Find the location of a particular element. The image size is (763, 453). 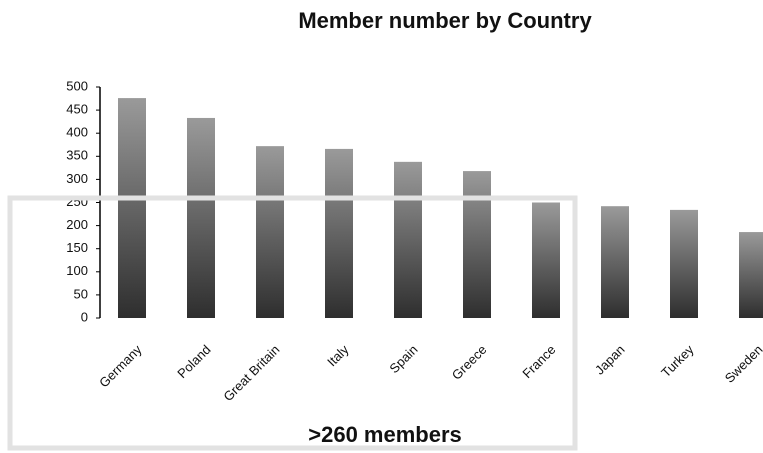

x-tick-label: Japan is located at coordinates (610, 360).